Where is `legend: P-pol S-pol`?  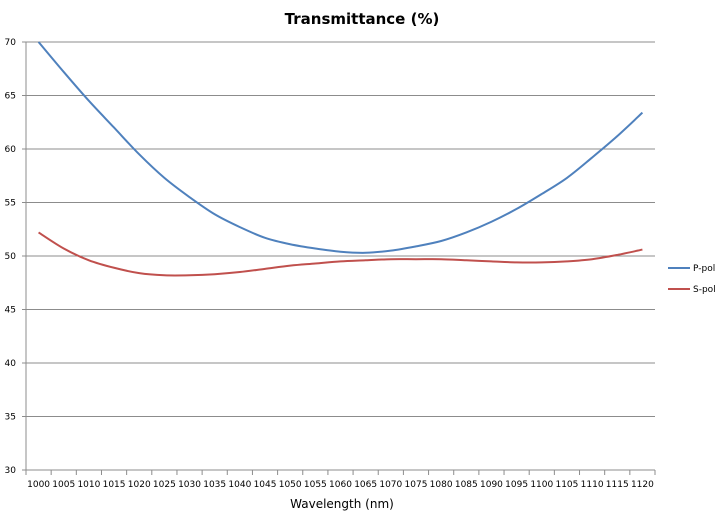
legend: P-pol S-pol is located at coordinates (692, 279).